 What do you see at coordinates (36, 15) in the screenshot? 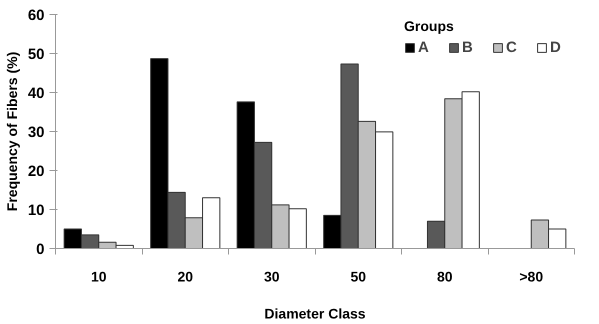
I see `y-tick-label: 60` at bounding box center [36, 15].